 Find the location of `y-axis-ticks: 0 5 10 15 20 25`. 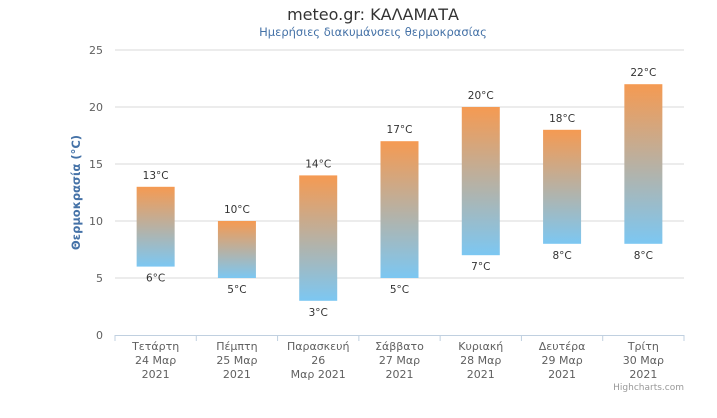

y-axis-ticks: 0 5 10 15 20 25 is located at coordinates (96, 193).